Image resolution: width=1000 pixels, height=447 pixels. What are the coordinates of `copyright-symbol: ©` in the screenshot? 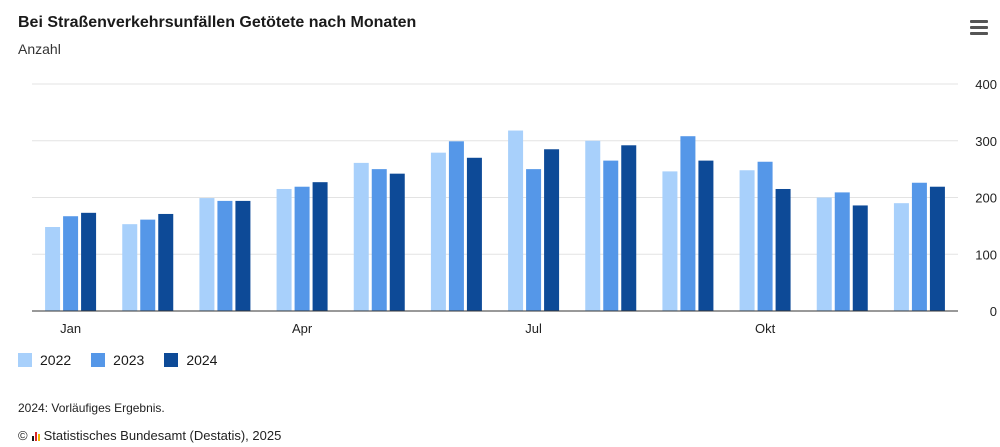 It's located at (23, 435).